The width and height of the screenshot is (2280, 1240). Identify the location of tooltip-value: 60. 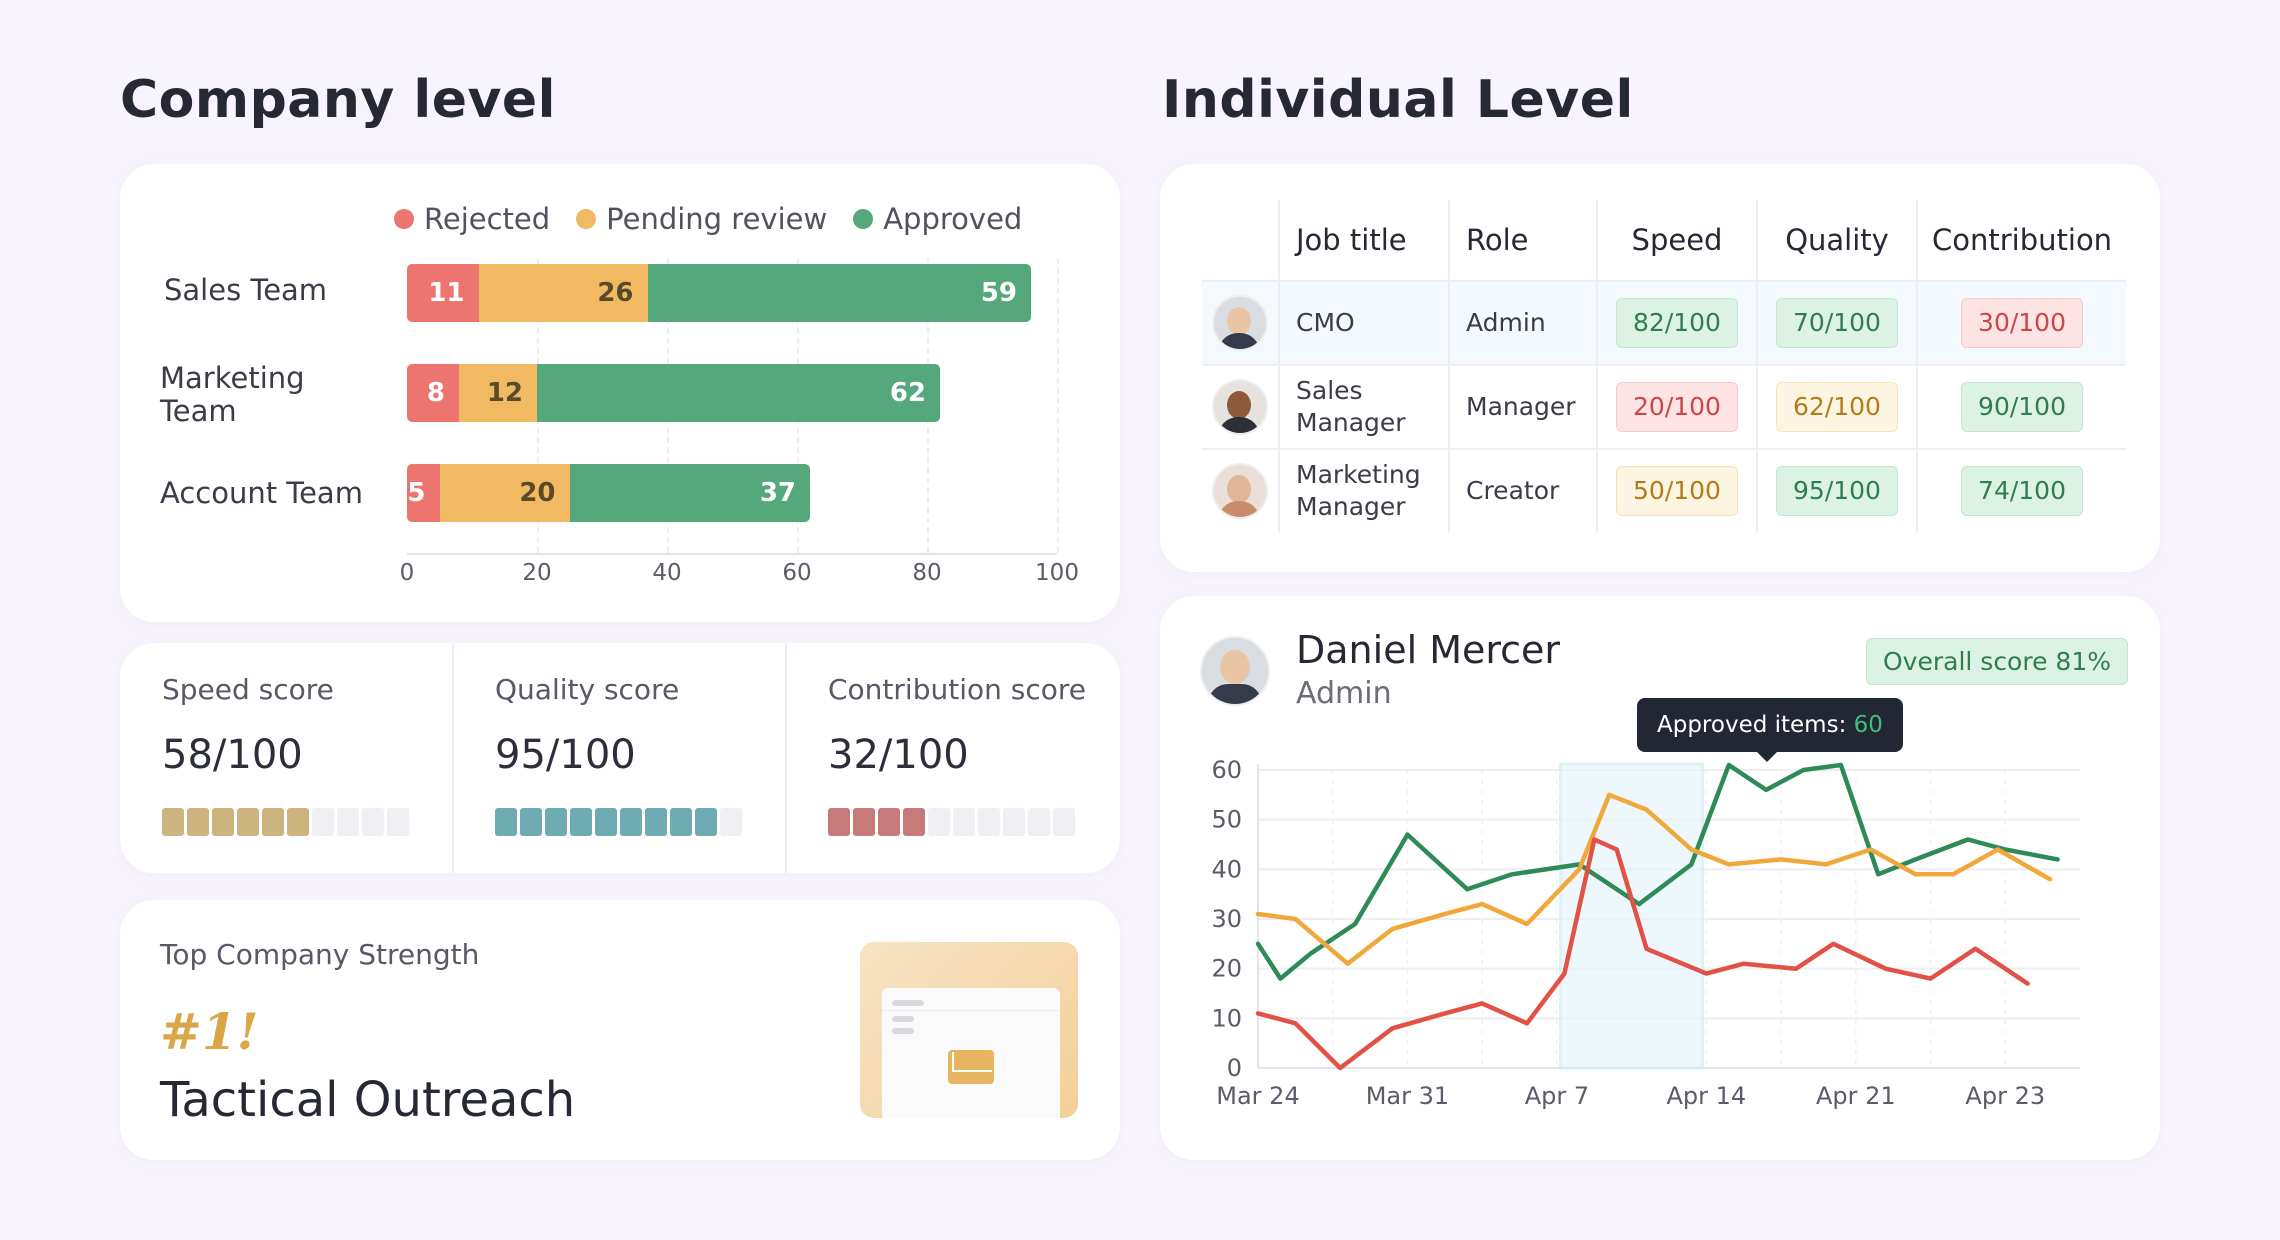
(1868, 725).